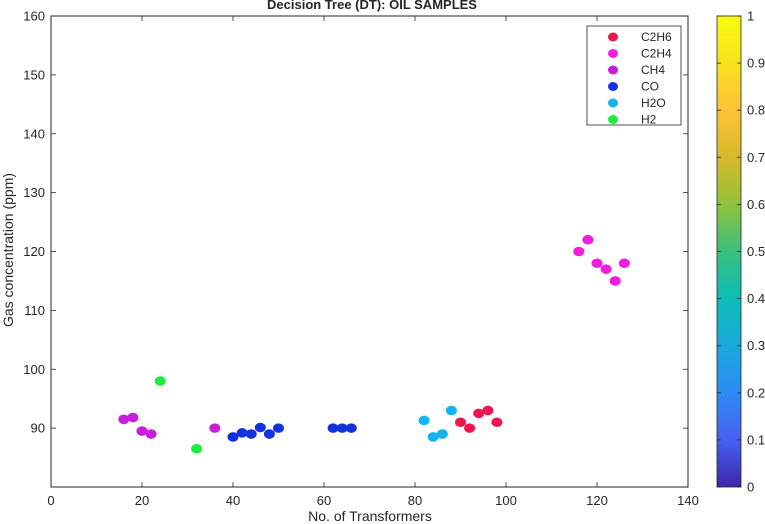 This screenshot has height=524, width=765. Describe the element at coordinates (756, 439) in the screenshot. I see `colorbar-tick-label: 0.1` at that location.